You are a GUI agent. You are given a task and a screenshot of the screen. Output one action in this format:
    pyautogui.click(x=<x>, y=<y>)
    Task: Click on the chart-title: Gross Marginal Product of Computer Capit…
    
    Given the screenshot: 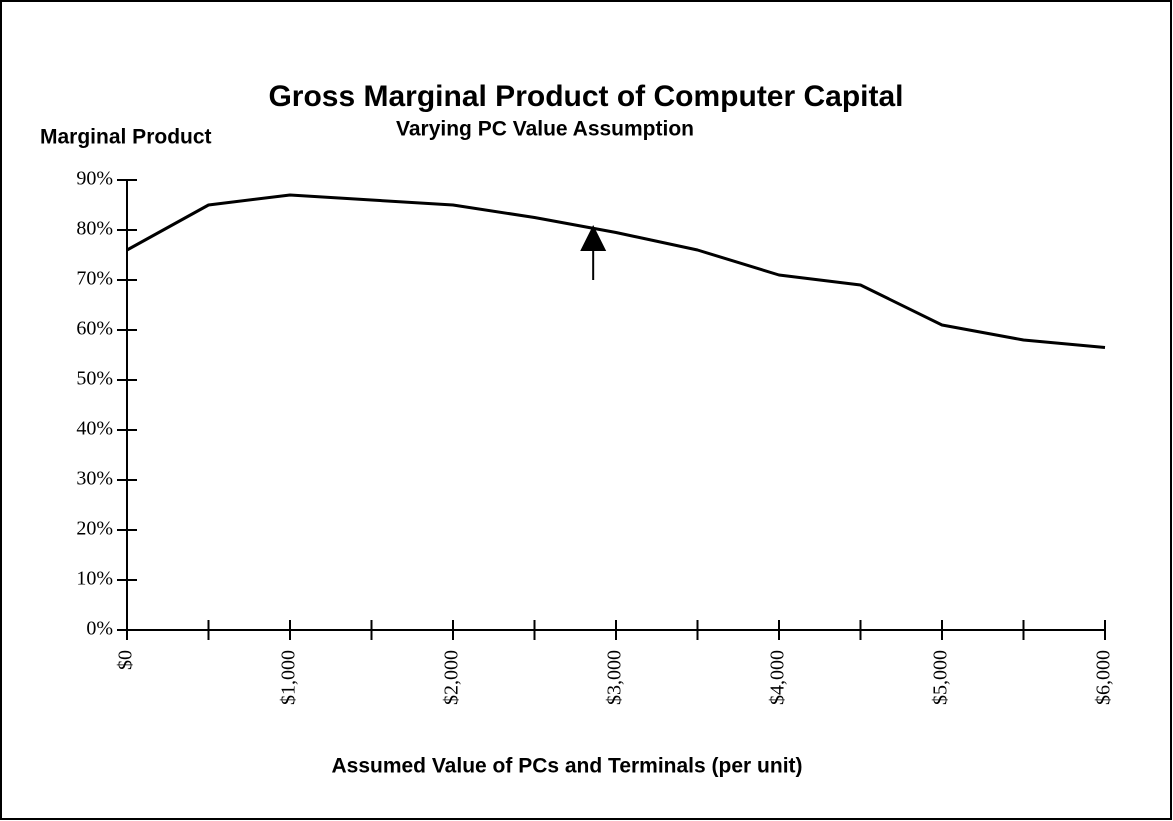 What is the action you would take?
    pyautogui.click(x=585, y=96)
    